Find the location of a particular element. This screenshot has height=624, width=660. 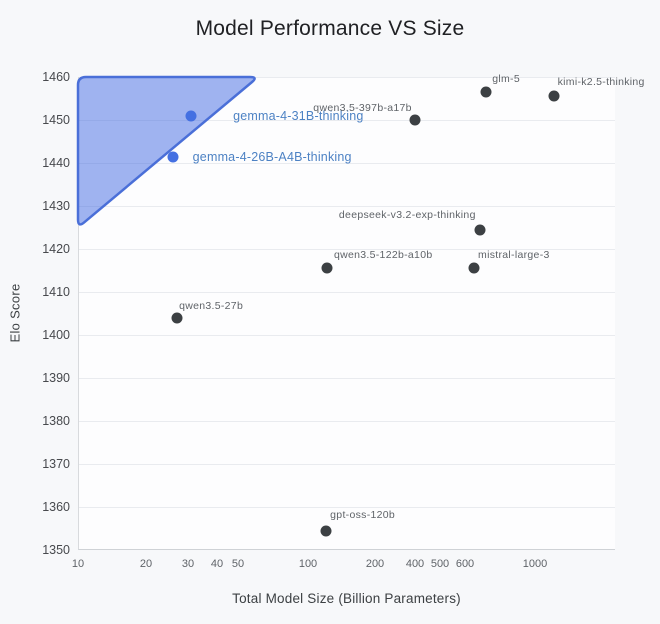

y-tick-label: 1420 is located at coordinates (56, 249).